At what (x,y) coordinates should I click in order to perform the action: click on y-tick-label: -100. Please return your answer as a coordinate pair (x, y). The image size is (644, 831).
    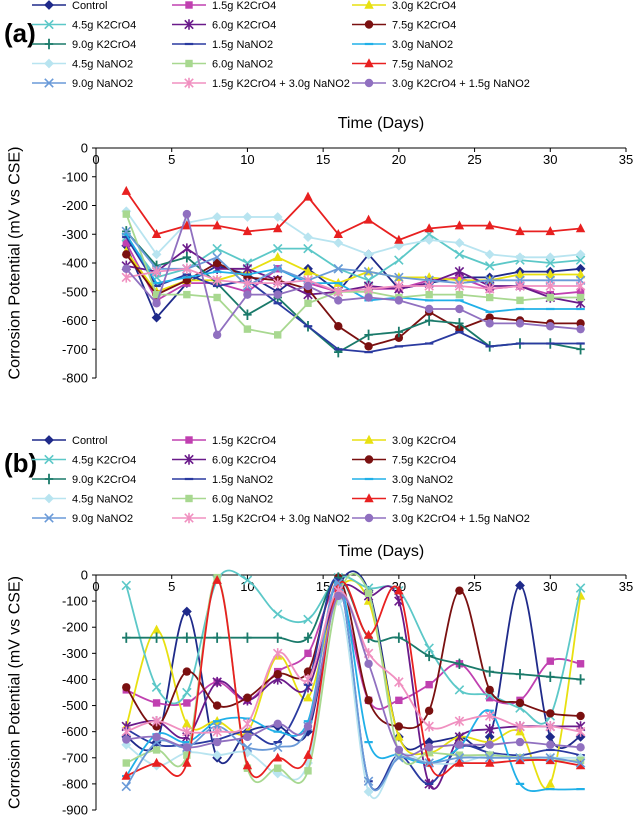
    Looking at the image, I should click on (75, 601).